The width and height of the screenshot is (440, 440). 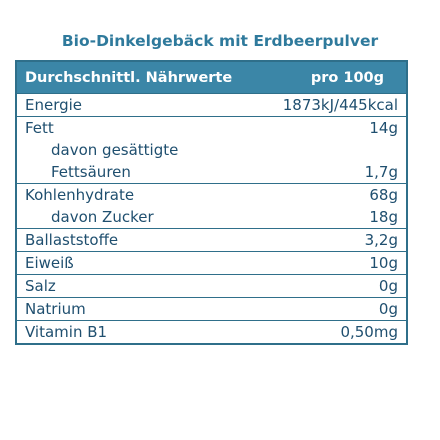 What do you see at coordinates (39, 128) in the screenshot?
I see `row-label: Fett` at bounding box center [39, 128].